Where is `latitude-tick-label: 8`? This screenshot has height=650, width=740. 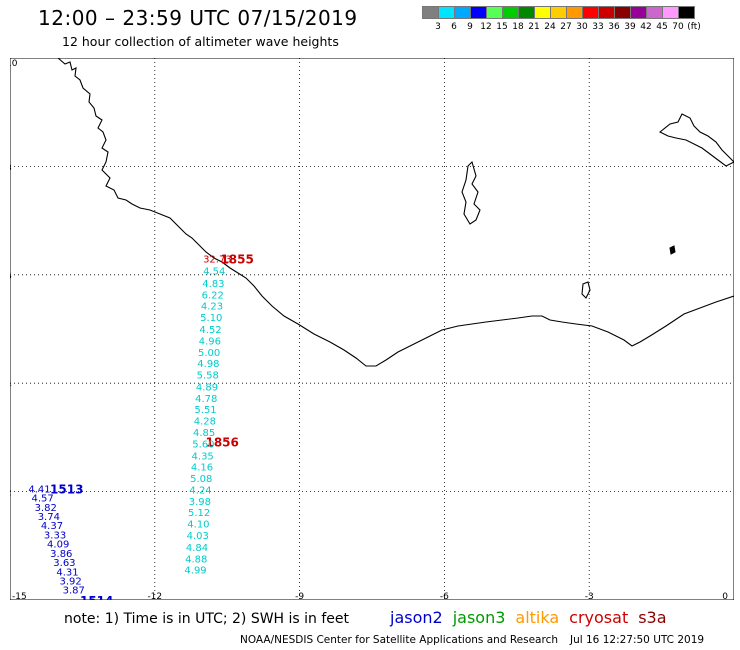 latitude-tick-label: 8 is located at coordinates (11, 168).